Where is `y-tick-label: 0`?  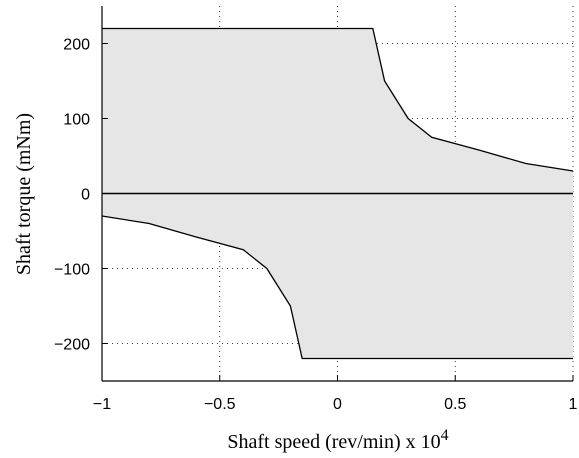 y-tick-label: 0 is located at coordinates (85, 195).